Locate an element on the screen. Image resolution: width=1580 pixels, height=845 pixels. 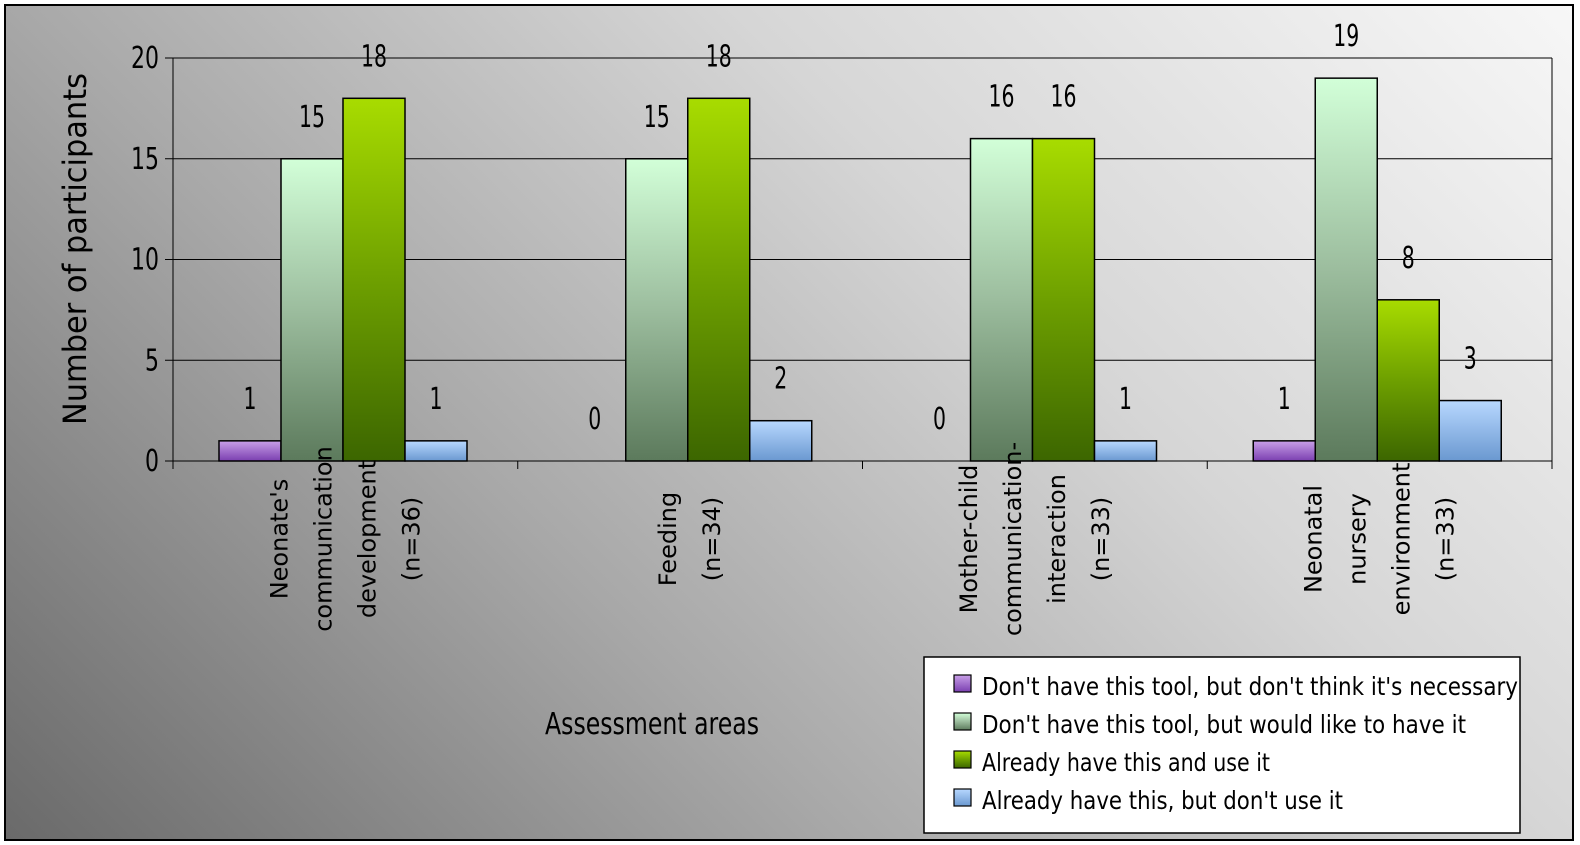
category-label: Feeding is located at coordinates (668, 539).